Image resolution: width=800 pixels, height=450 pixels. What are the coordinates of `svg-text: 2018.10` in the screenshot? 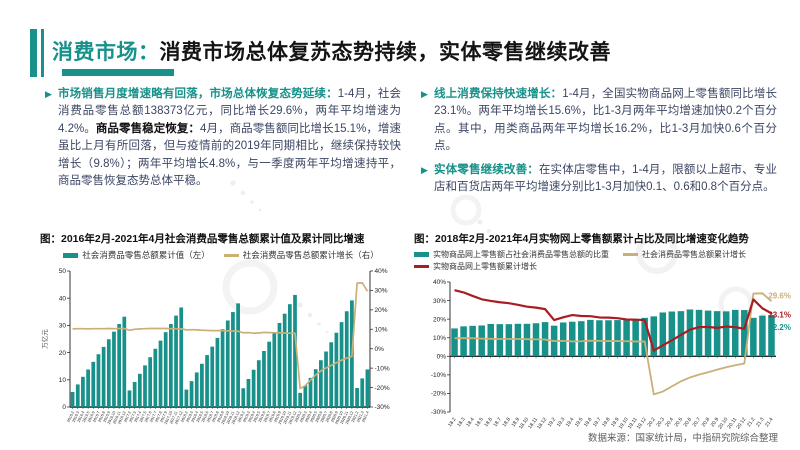 It's located at (225, 418).